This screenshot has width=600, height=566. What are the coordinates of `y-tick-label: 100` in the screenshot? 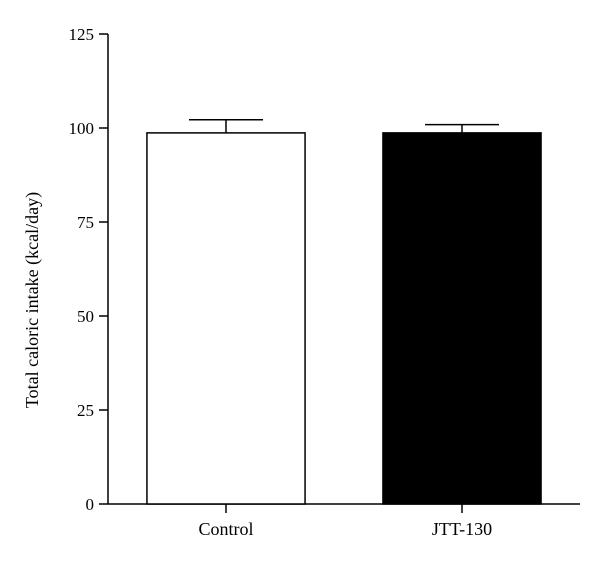 It's located at (82, 128).